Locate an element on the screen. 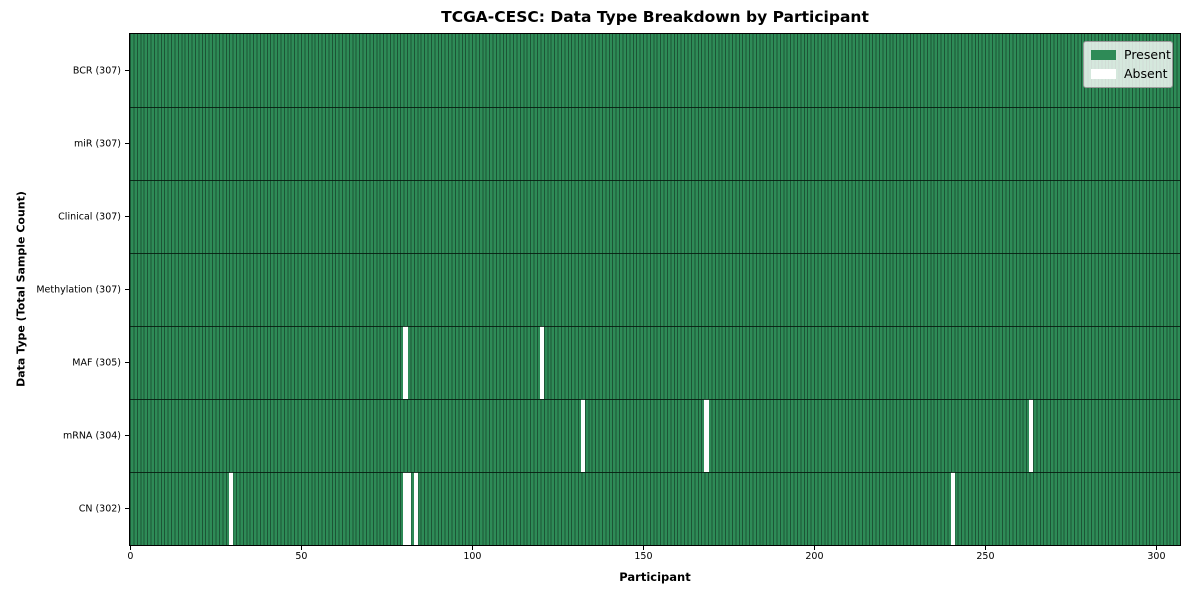  x-tick-label-300: 300 is located at coordinates (1156, 556).